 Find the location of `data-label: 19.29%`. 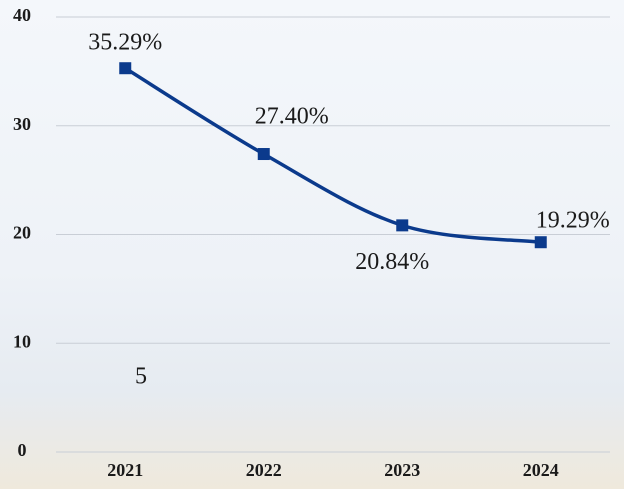

data-label: 19.29% is located at coordinates (573, 221).